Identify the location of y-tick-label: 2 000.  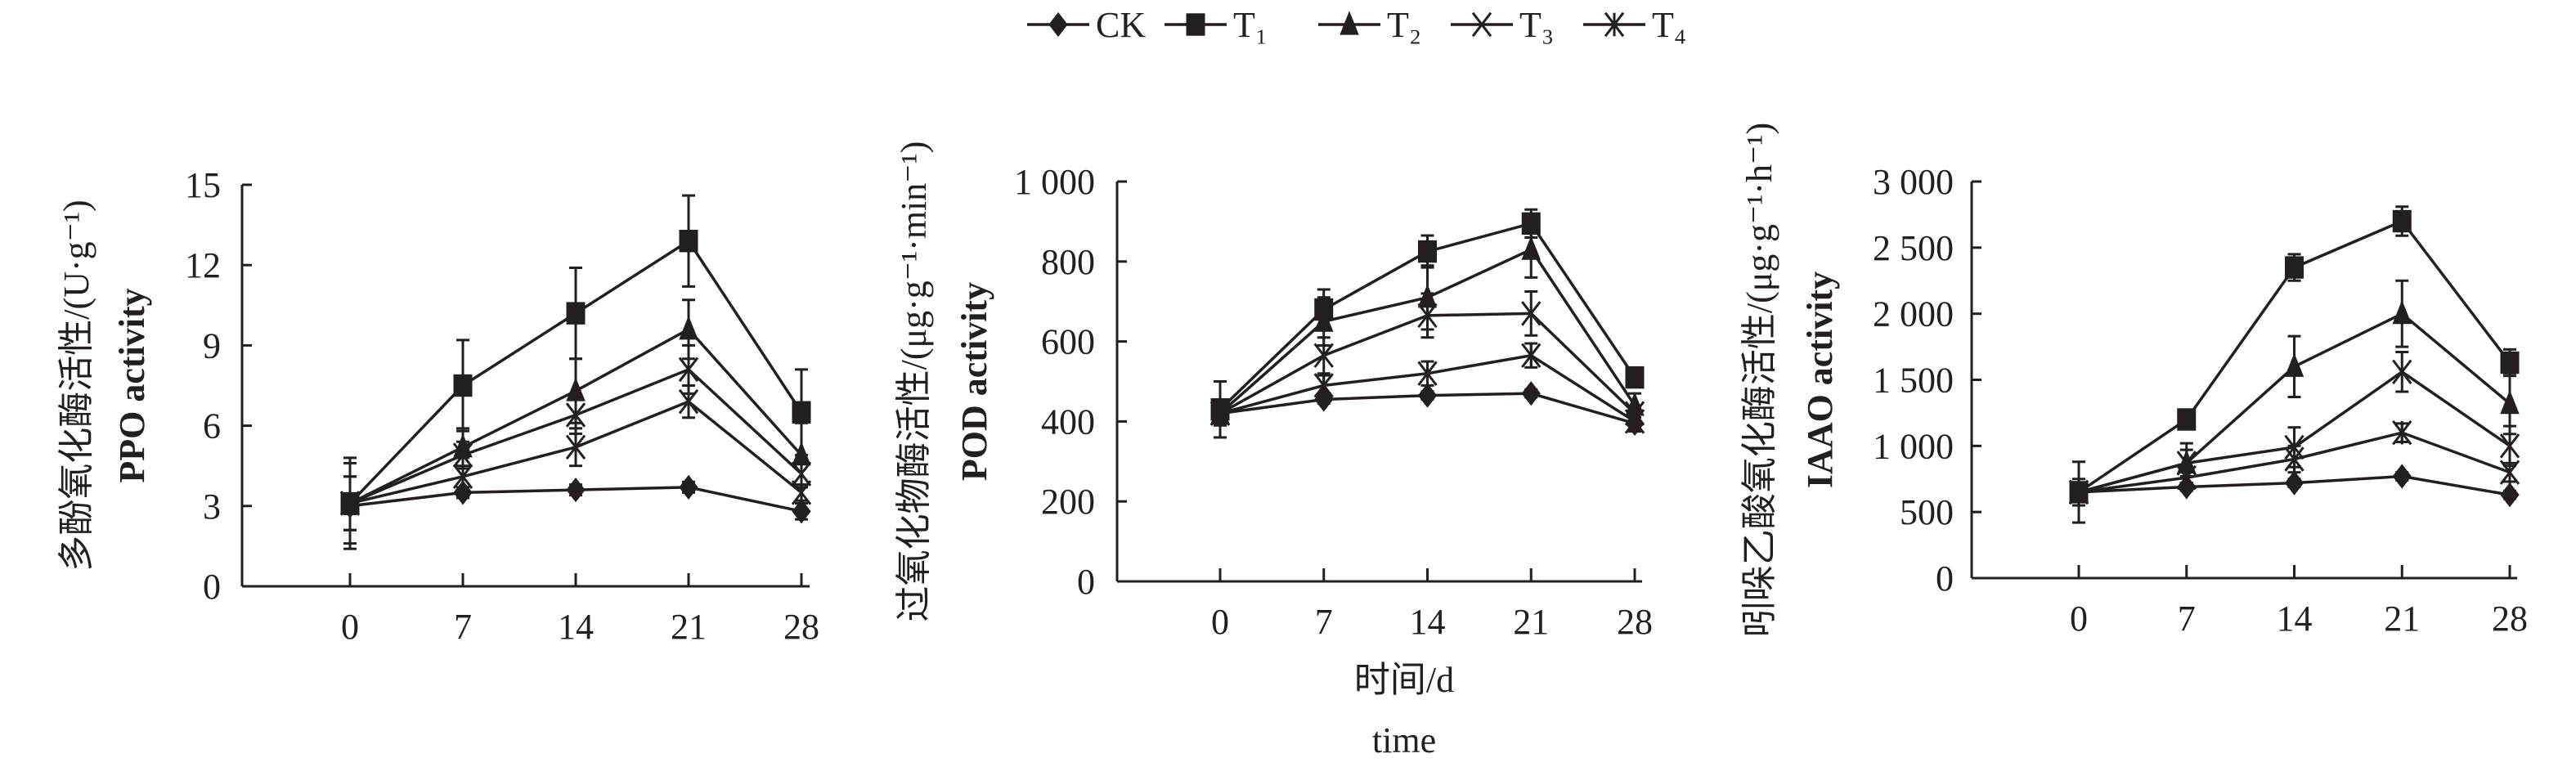
(1914, 314).